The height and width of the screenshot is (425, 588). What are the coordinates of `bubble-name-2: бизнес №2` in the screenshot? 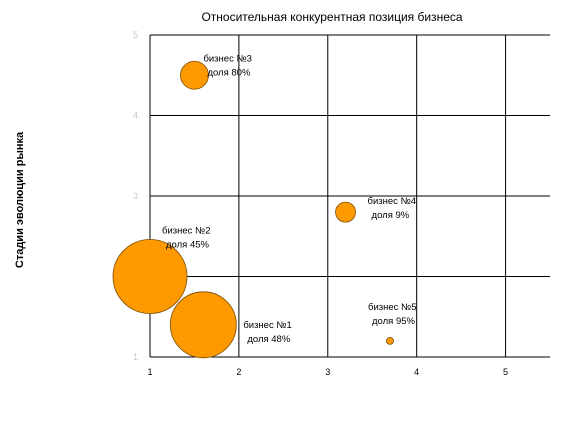 It's located at (186, 231).